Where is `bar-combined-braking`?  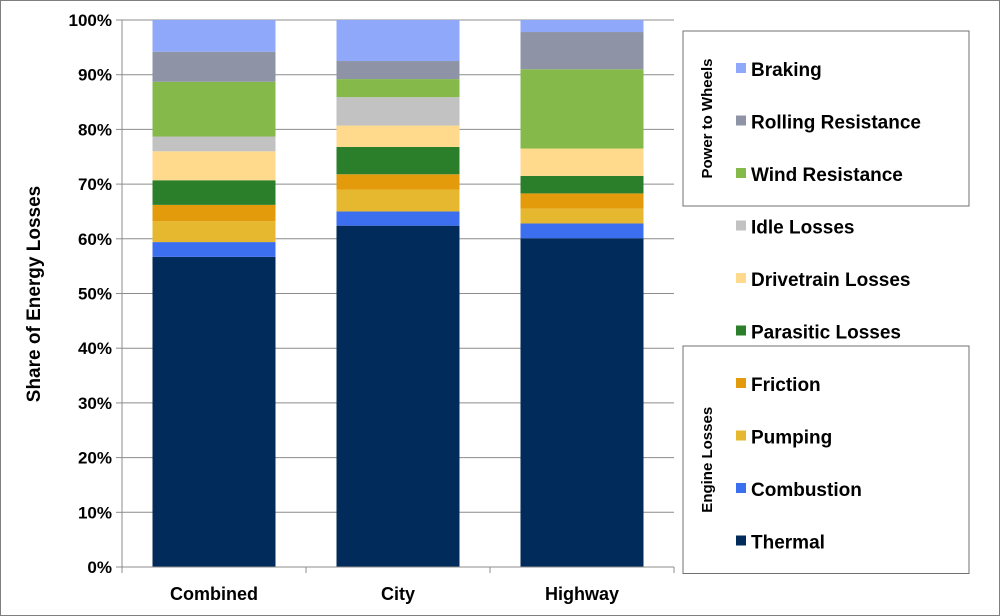 bar-combined-braking is located at coordinates (214, 36).